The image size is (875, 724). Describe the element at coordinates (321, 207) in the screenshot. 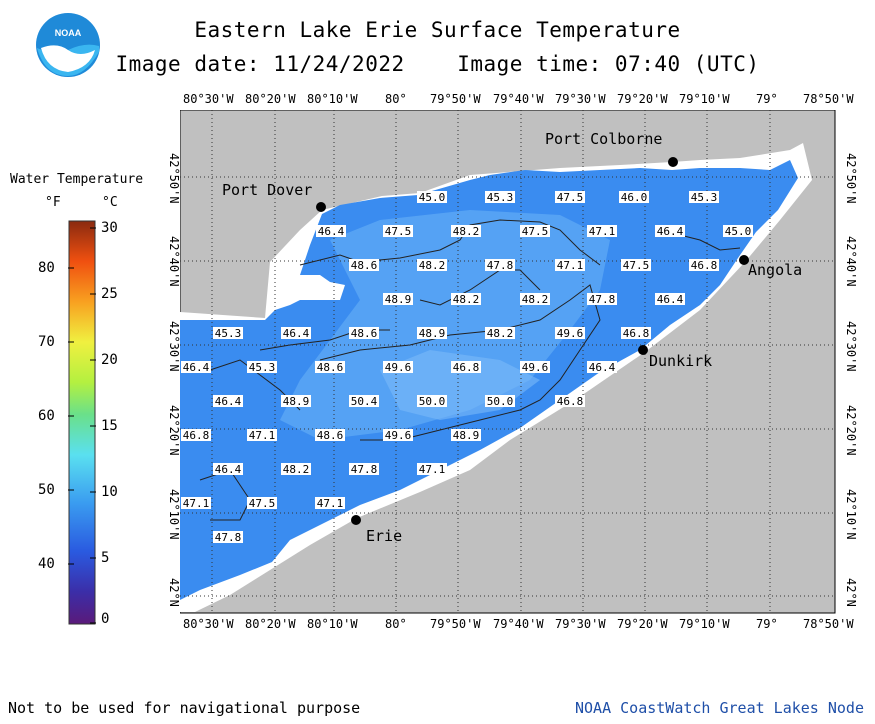

I see `port-dover-marker` at that location.